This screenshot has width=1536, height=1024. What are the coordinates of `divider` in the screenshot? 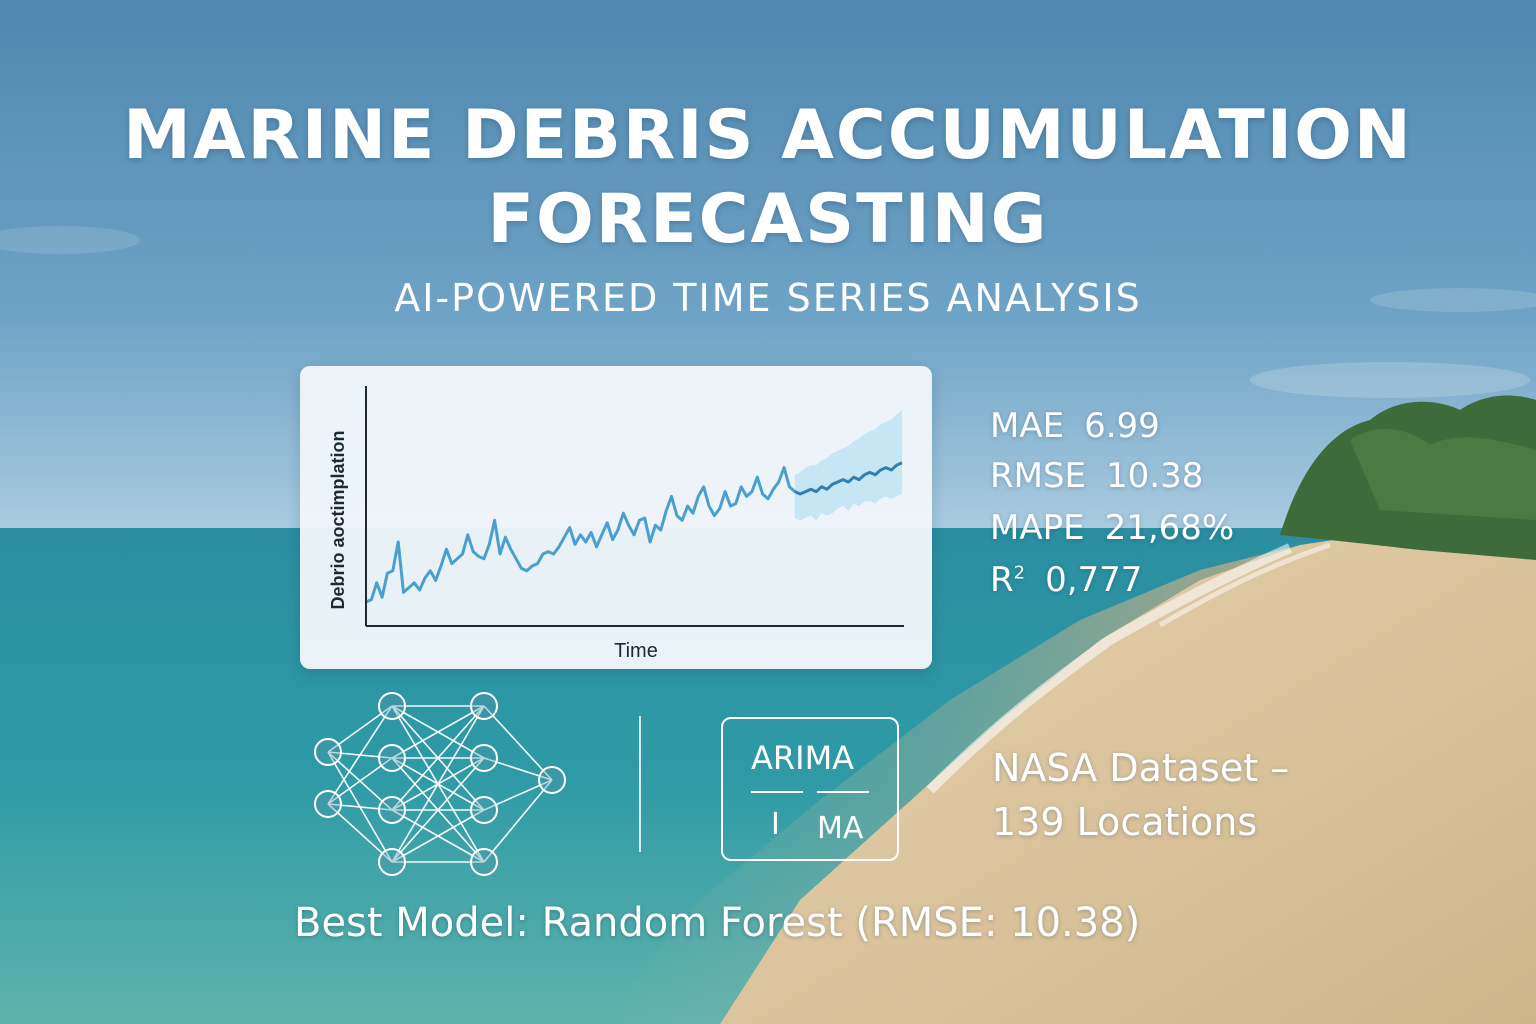 It's located at (640, 784).